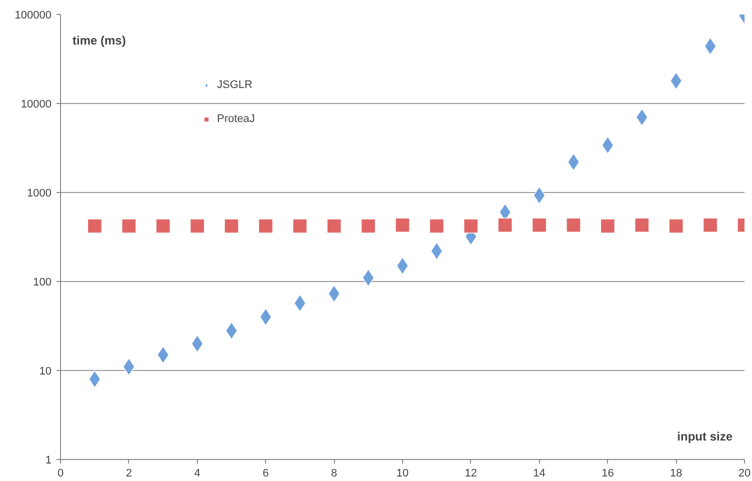 This screenshot has width=752, height=481. What do you see at coordinates (60, 474) in the screenshot?
I see `x-tick-label: 0` at bounding box center [60, 474].